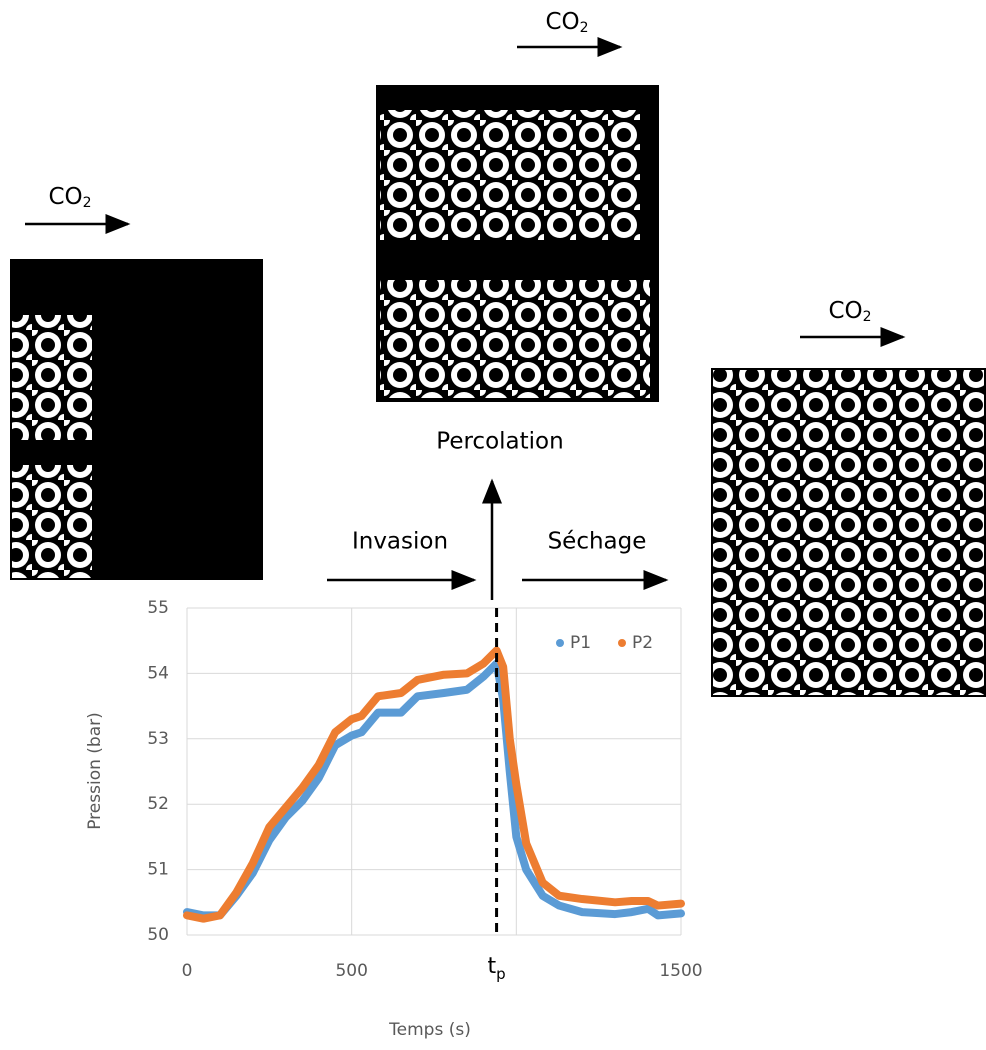  What do you see at coordinates (501, 974) in the screenshot?
I see `tp-subscript: p` at bounding box center [501, 974].